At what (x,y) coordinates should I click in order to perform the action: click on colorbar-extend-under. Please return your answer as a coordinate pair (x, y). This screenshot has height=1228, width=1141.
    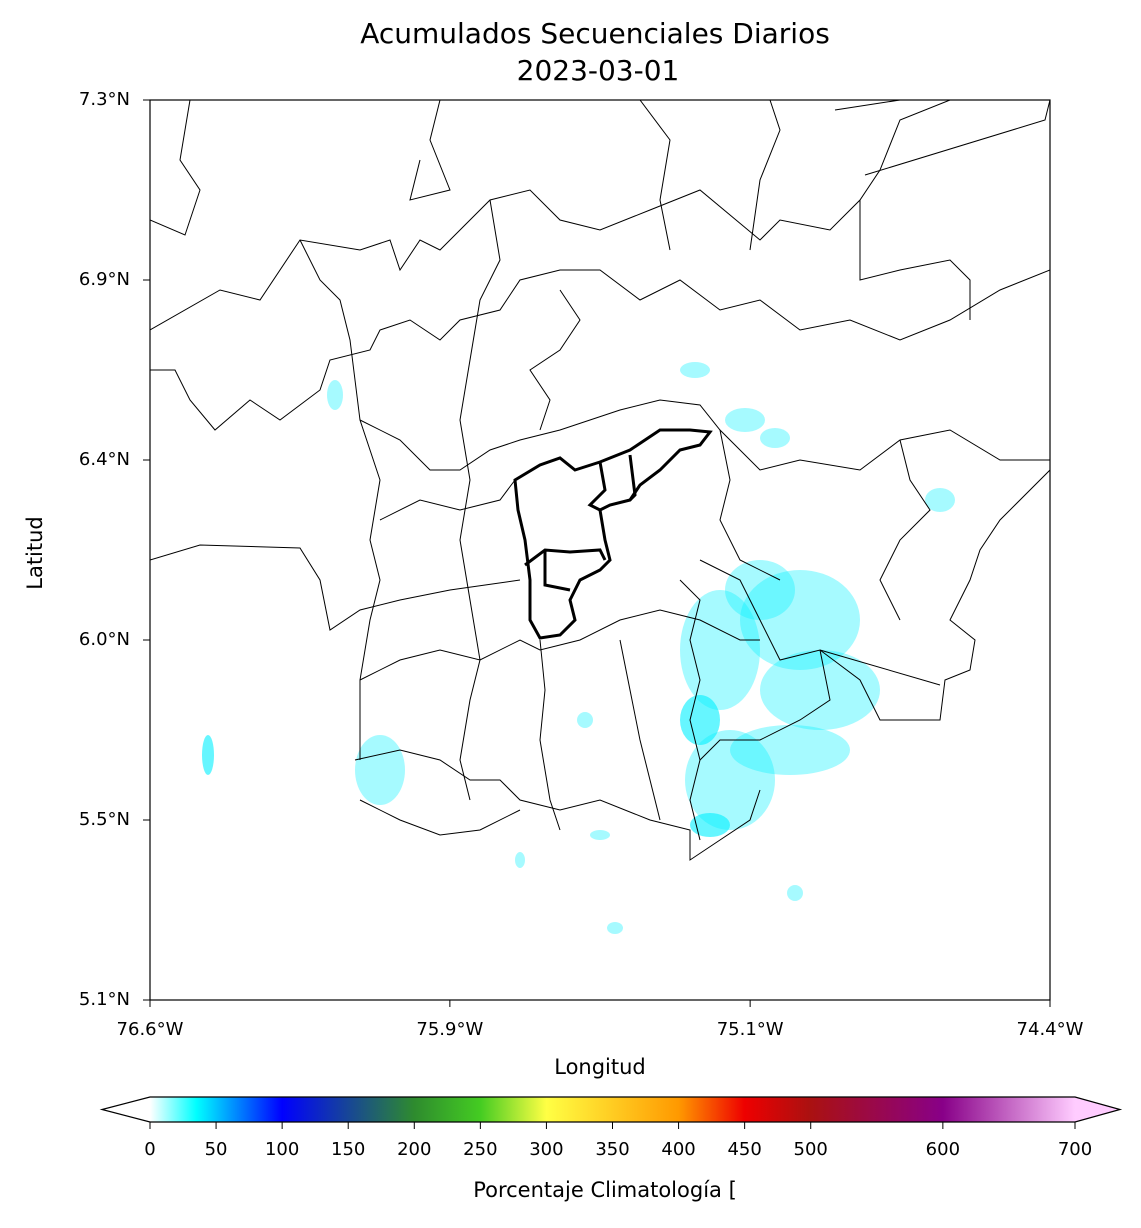
    Looking at the image, I should click on (126, 1109).